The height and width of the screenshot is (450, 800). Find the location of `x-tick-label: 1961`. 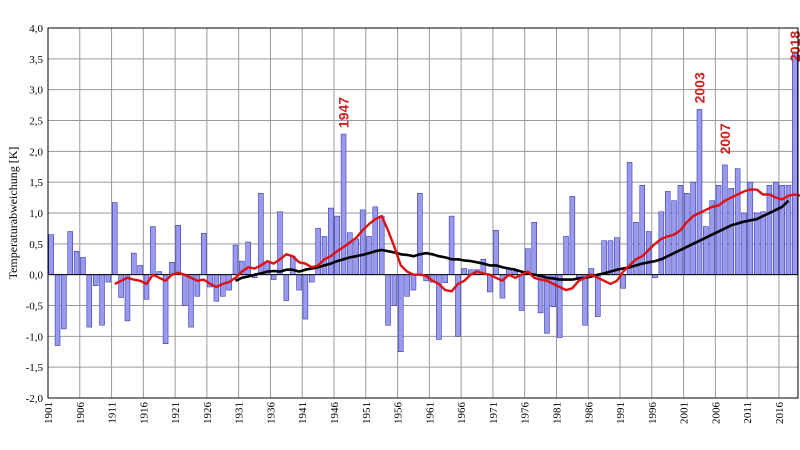

x-tick-label: 1961 is located at coordinates (430, 413).